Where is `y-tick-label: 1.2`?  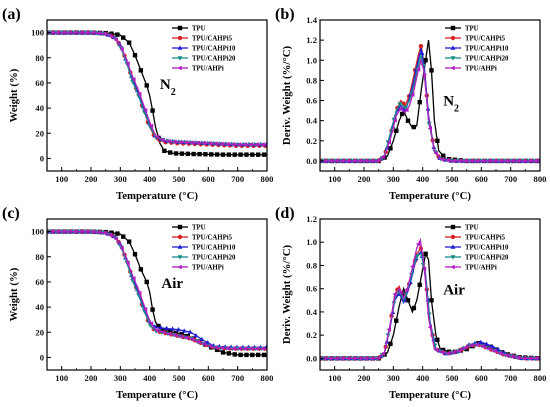
y-tick-label: 1.2 is located at coordinates (311, 40).